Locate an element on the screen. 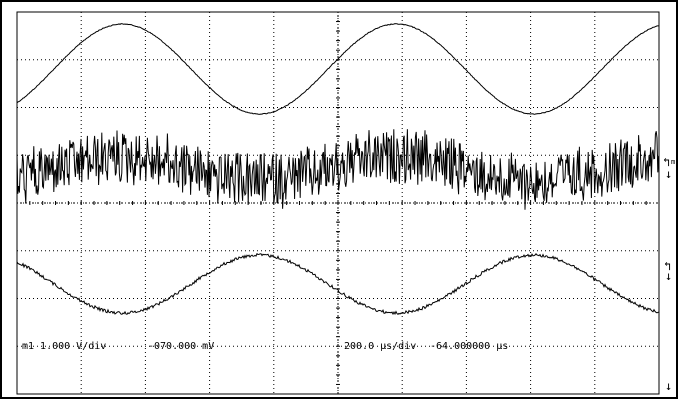  ref-marker: ↰ is located at coordinates (667, 266).